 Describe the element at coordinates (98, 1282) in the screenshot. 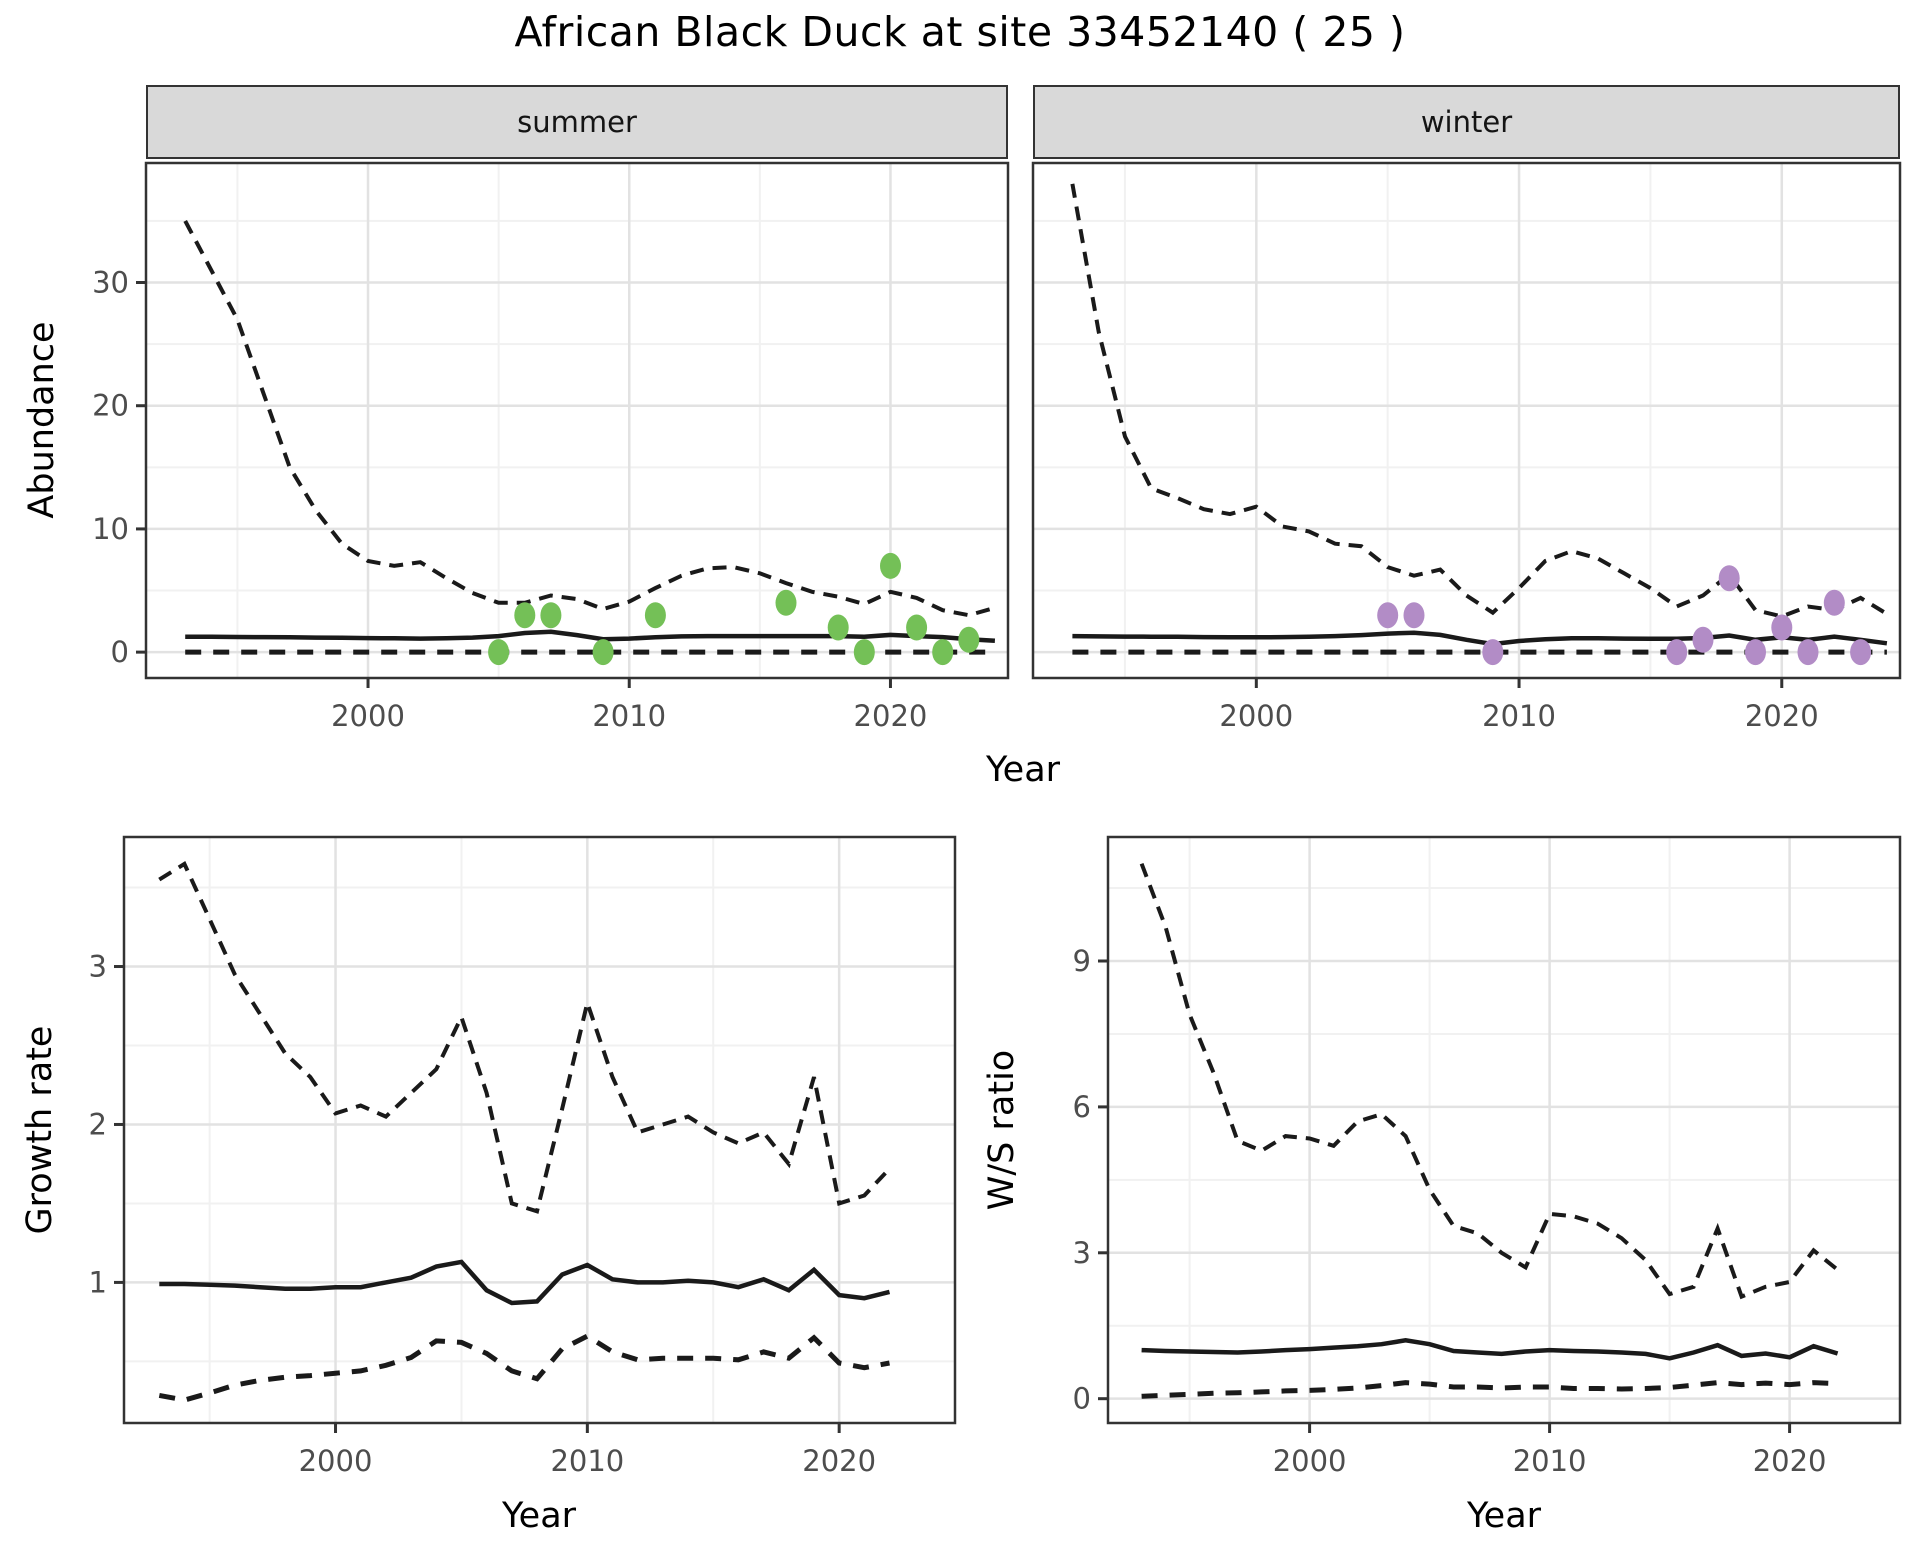

I see `y-tick-label: 1` at that location.